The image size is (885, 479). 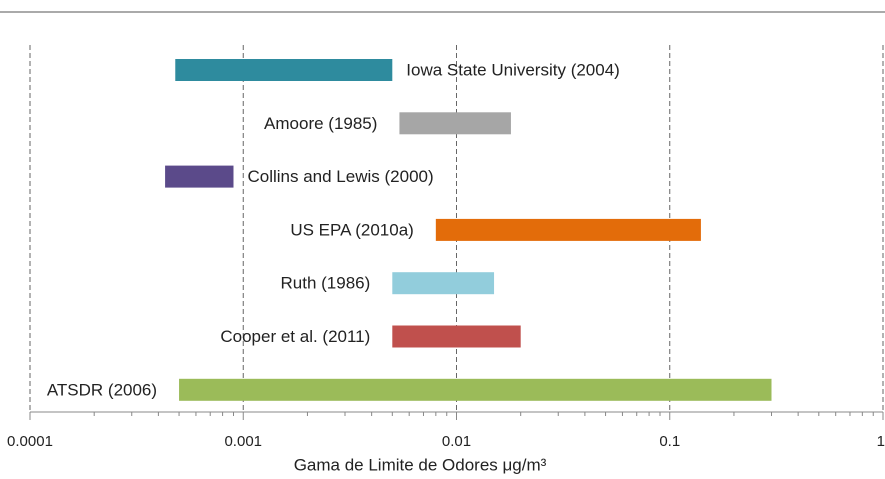 I want to click on x-tick-label: 0.0001, so click(x=30, y=441).